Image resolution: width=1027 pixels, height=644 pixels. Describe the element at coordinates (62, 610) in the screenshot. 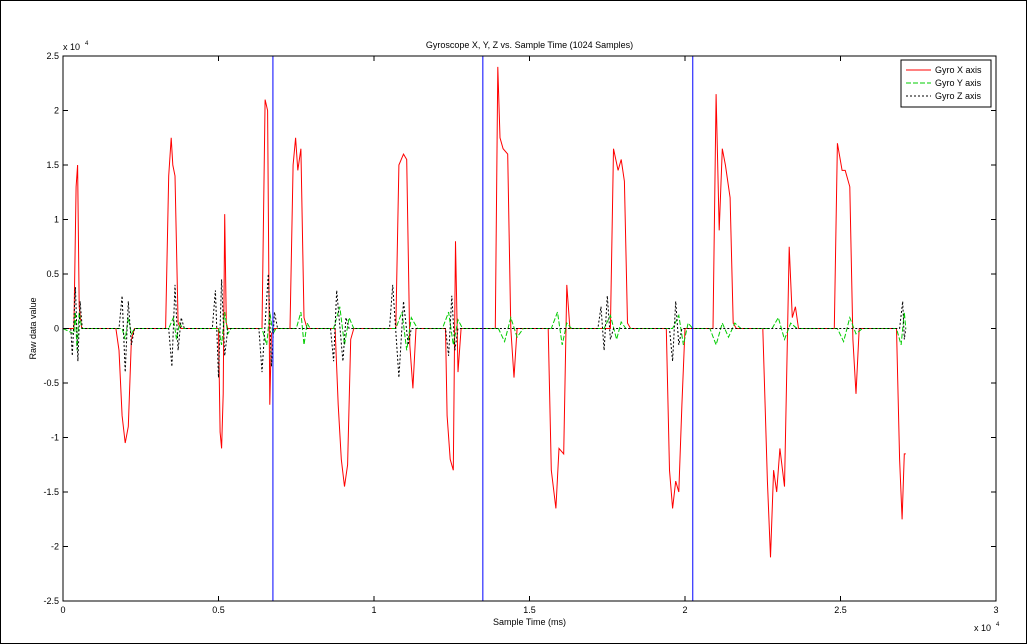

I see `x-tick-label: 0` at that location.